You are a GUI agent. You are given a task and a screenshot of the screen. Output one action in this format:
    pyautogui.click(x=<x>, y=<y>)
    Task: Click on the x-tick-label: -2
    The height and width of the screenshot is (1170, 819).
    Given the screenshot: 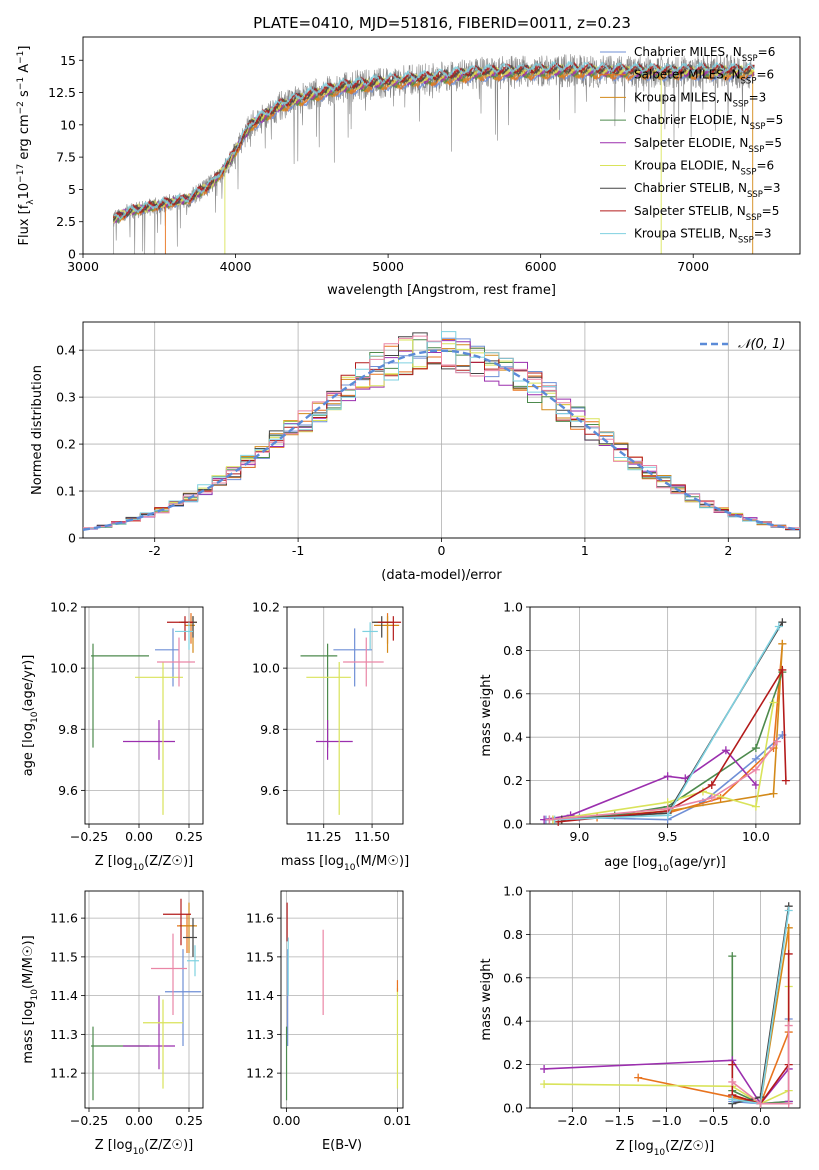 What is the action you would take?
    pyautogui.click(x=154, y=550)
    